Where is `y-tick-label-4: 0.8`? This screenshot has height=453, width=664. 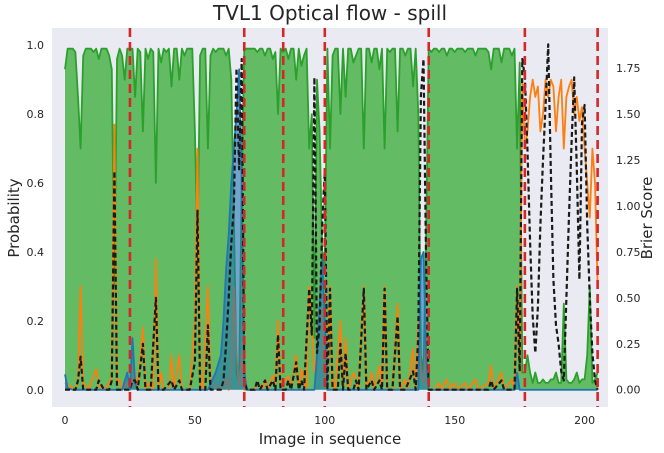 y-tick-label-4: 0.8 is located at coordinates (36, 114).